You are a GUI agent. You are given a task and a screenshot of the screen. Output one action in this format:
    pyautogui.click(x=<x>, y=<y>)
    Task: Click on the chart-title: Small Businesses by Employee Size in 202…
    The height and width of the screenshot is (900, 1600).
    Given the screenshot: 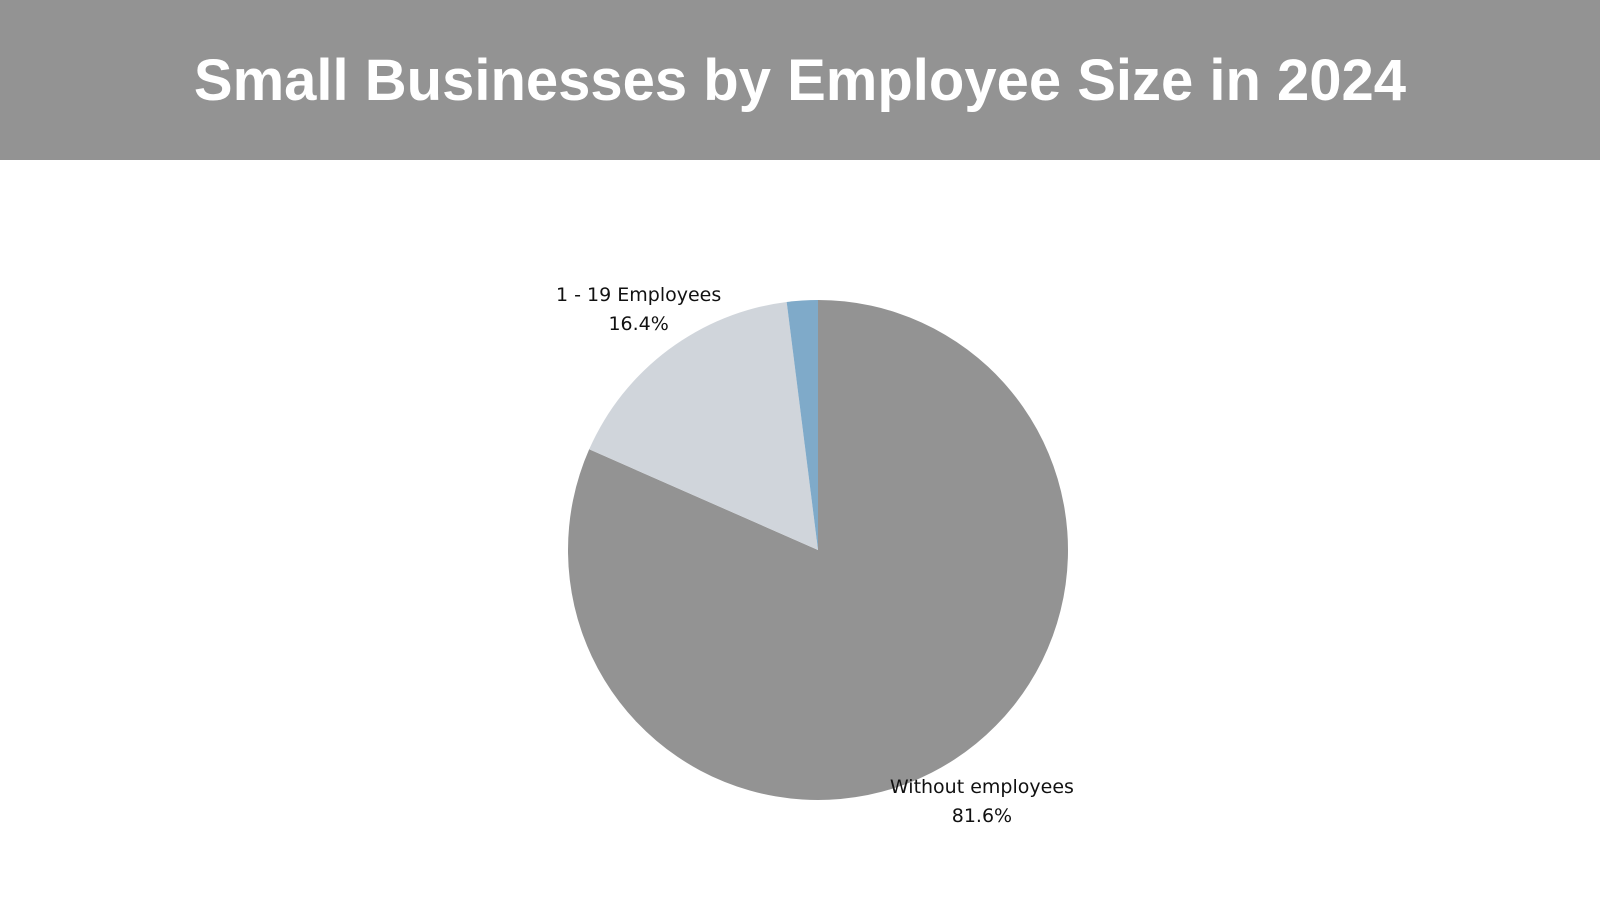 What is the action you would take?
    pyautogui.click(x=800, y=80)
    